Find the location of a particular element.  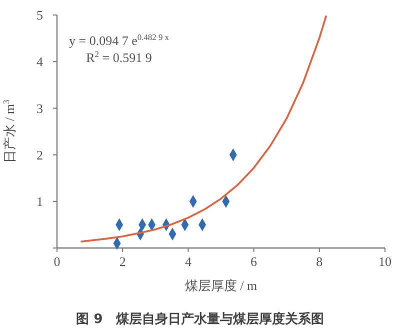

y-tick-label: 1 is located at coordinates (39, 201).